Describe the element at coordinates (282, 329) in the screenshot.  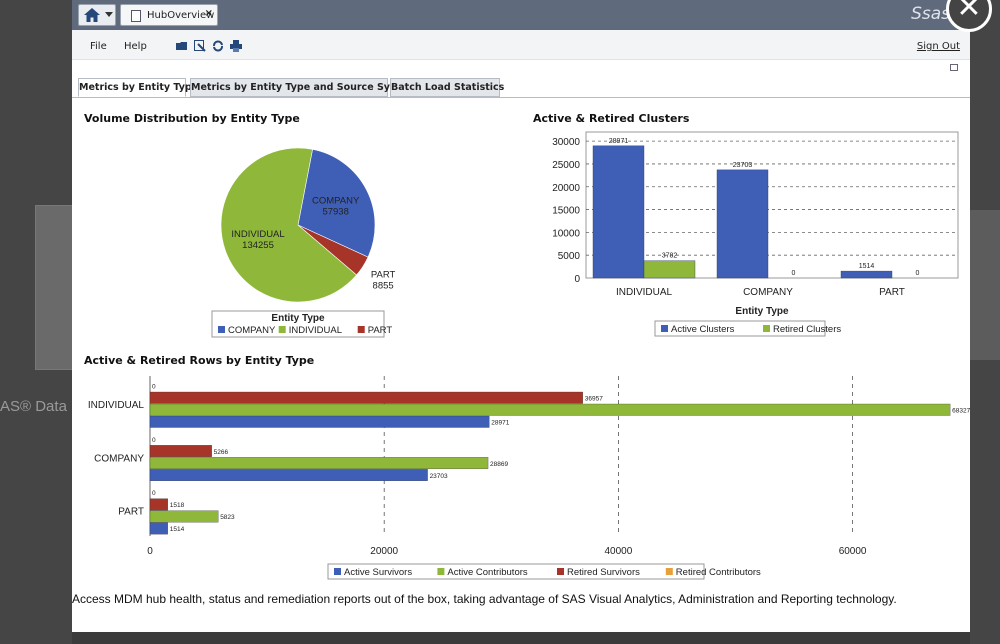
I see `pie-legend-swatch-individual` at that location.